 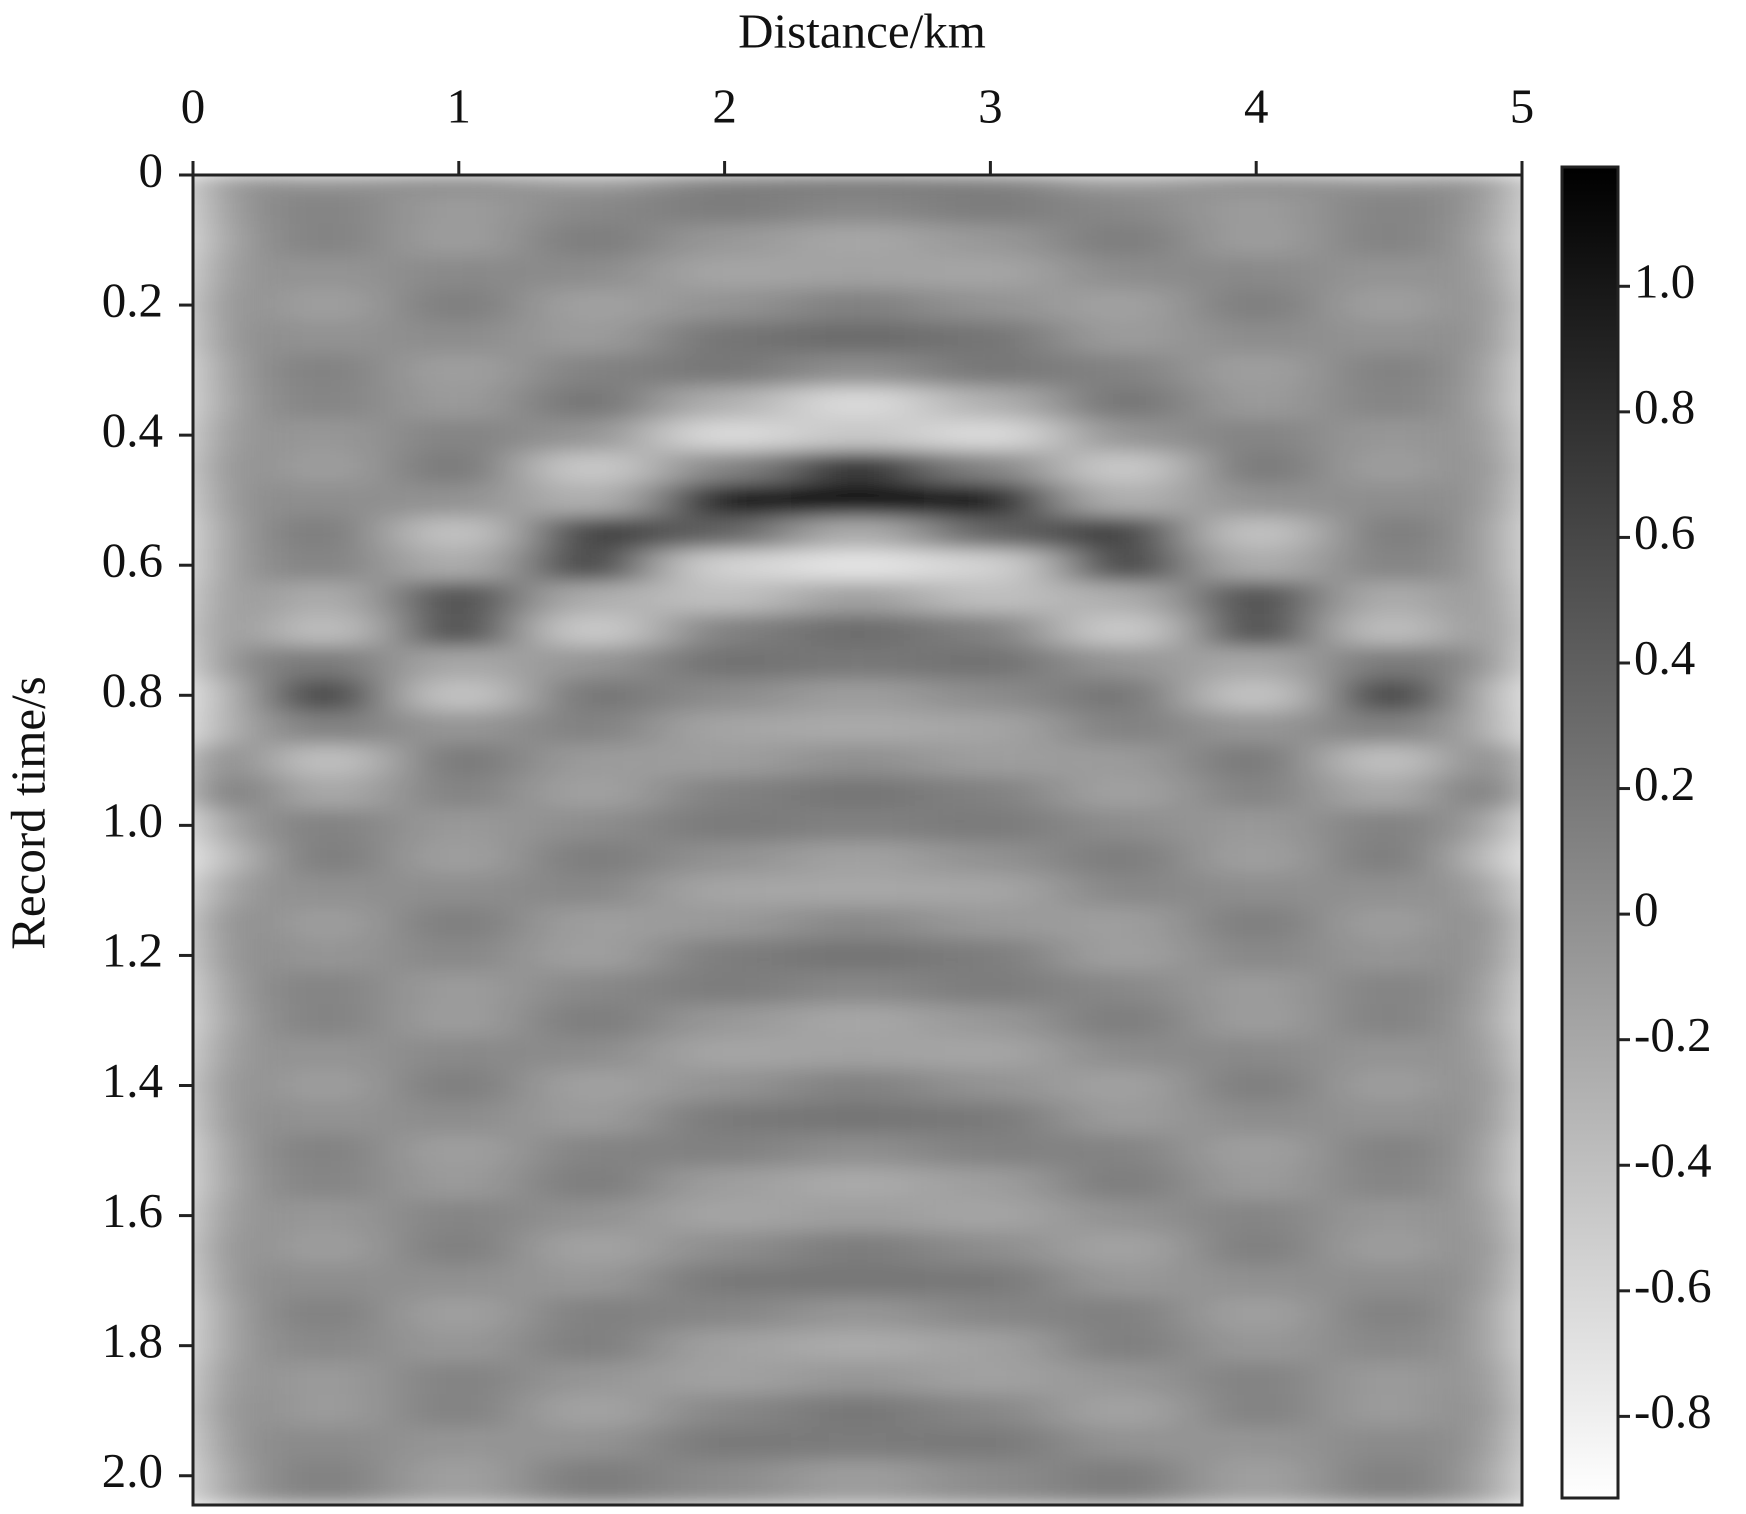 I want to click on x-tick-label: 4, so click(x=1256, y=105).